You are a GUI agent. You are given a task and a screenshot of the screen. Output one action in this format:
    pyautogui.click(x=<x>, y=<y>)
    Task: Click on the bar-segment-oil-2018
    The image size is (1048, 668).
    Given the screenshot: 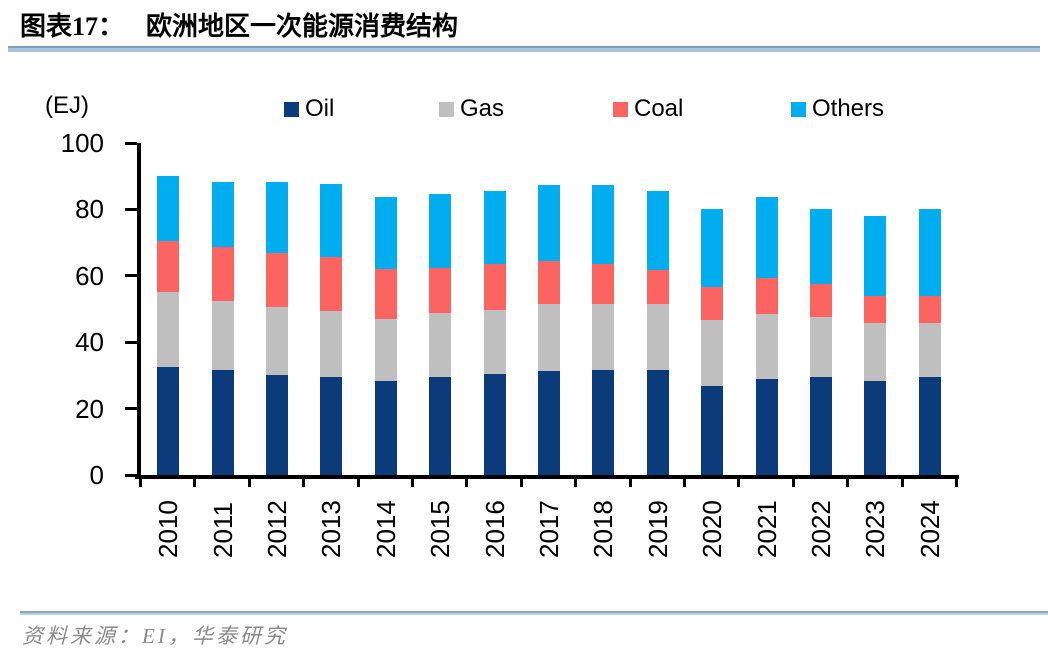 What is the action you would take?
    pyautogui.click(x=603, y=422)
    